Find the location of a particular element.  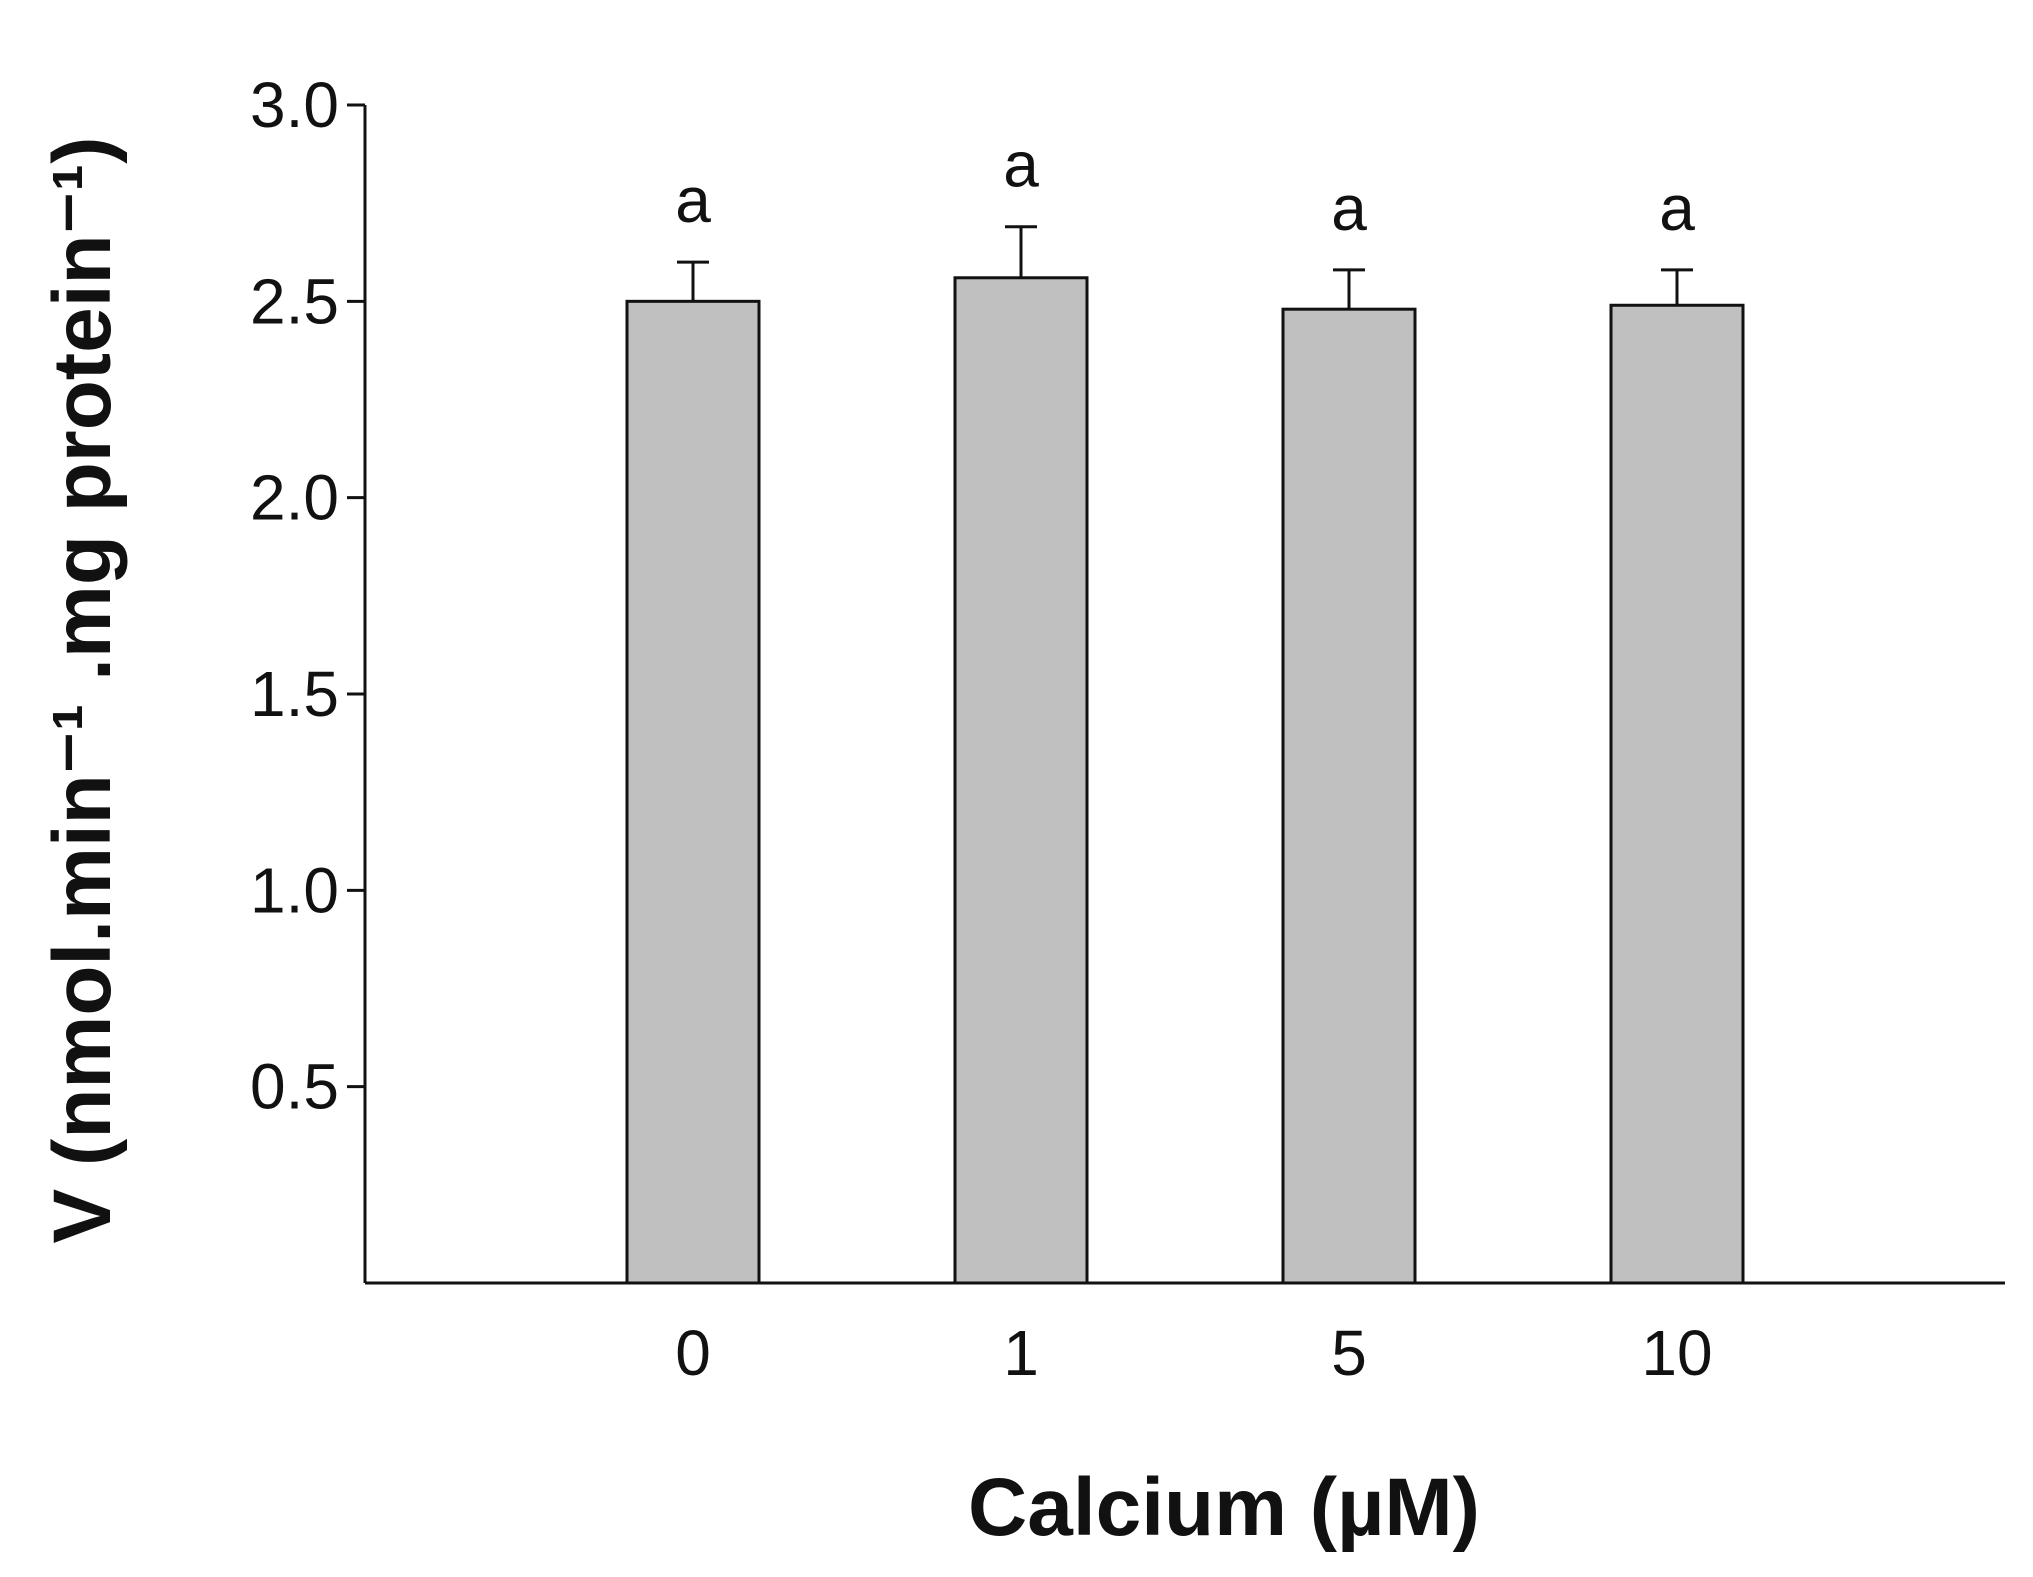

y-tick-label: 0.5 is located at coordinates (294, 1087).